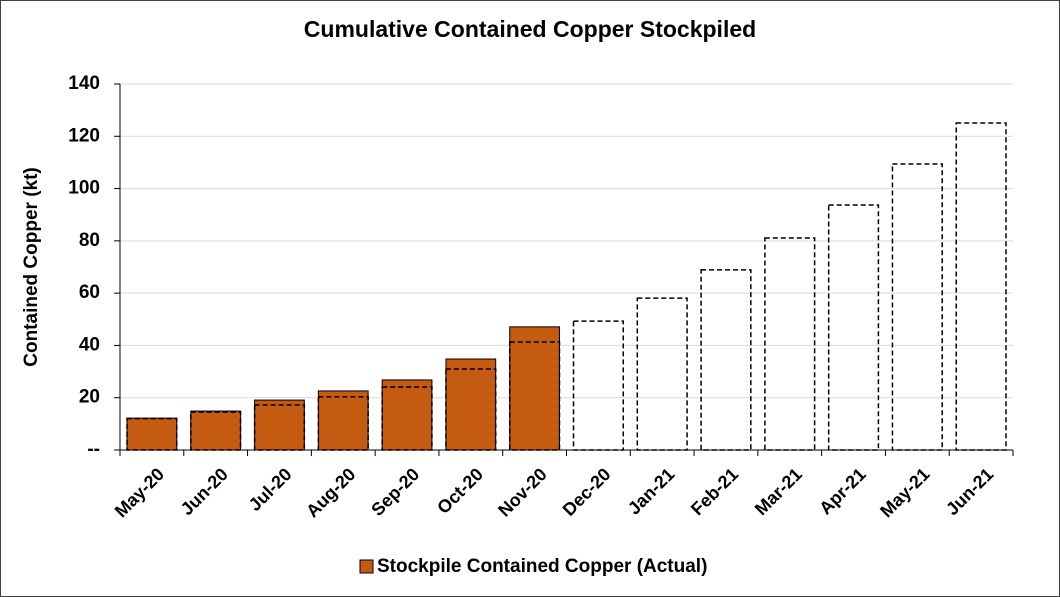 Image resolution: width=1060 pixels, height=597 pixels. Describe the element at coordinates (542, 566) in the screenshot. I see `legend-label: Stockpile Contained Copper (Actual)` at that location.